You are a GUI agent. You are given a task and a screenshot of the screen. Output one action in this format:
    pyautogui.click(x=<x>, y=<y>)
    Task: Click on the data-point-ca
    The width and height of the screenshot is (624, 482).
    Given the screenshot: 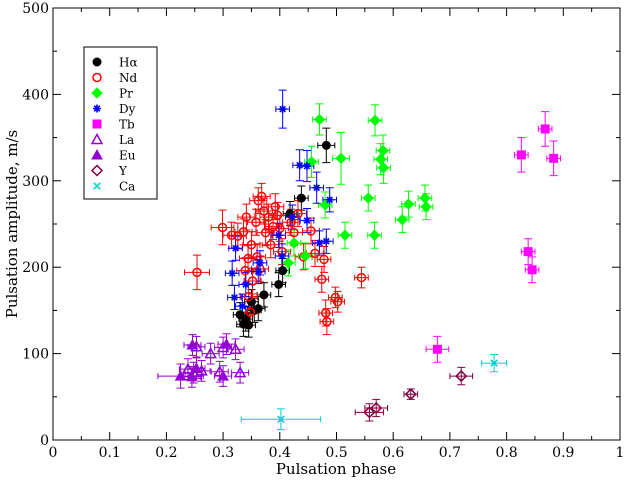 What is the action you would take?
    pyautogui.click(x=494, y=363)
    